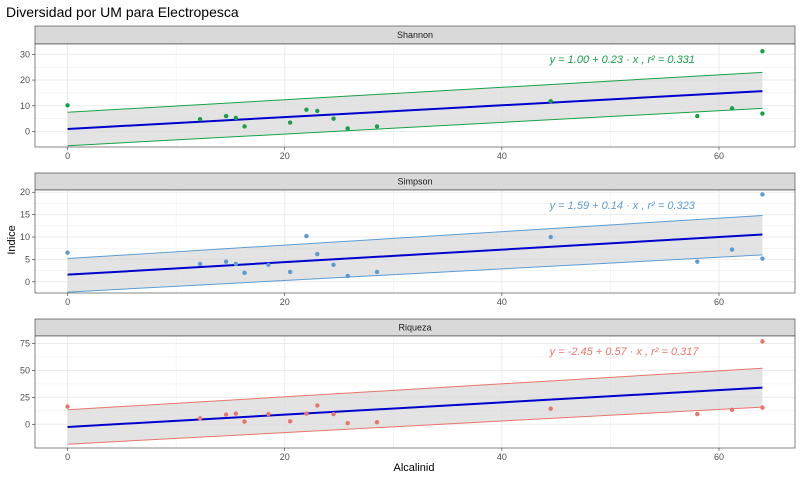  I want to click on regression-equation: y = 1.59 + 0.14 · x , r² = 0.323, so click(622, 206).